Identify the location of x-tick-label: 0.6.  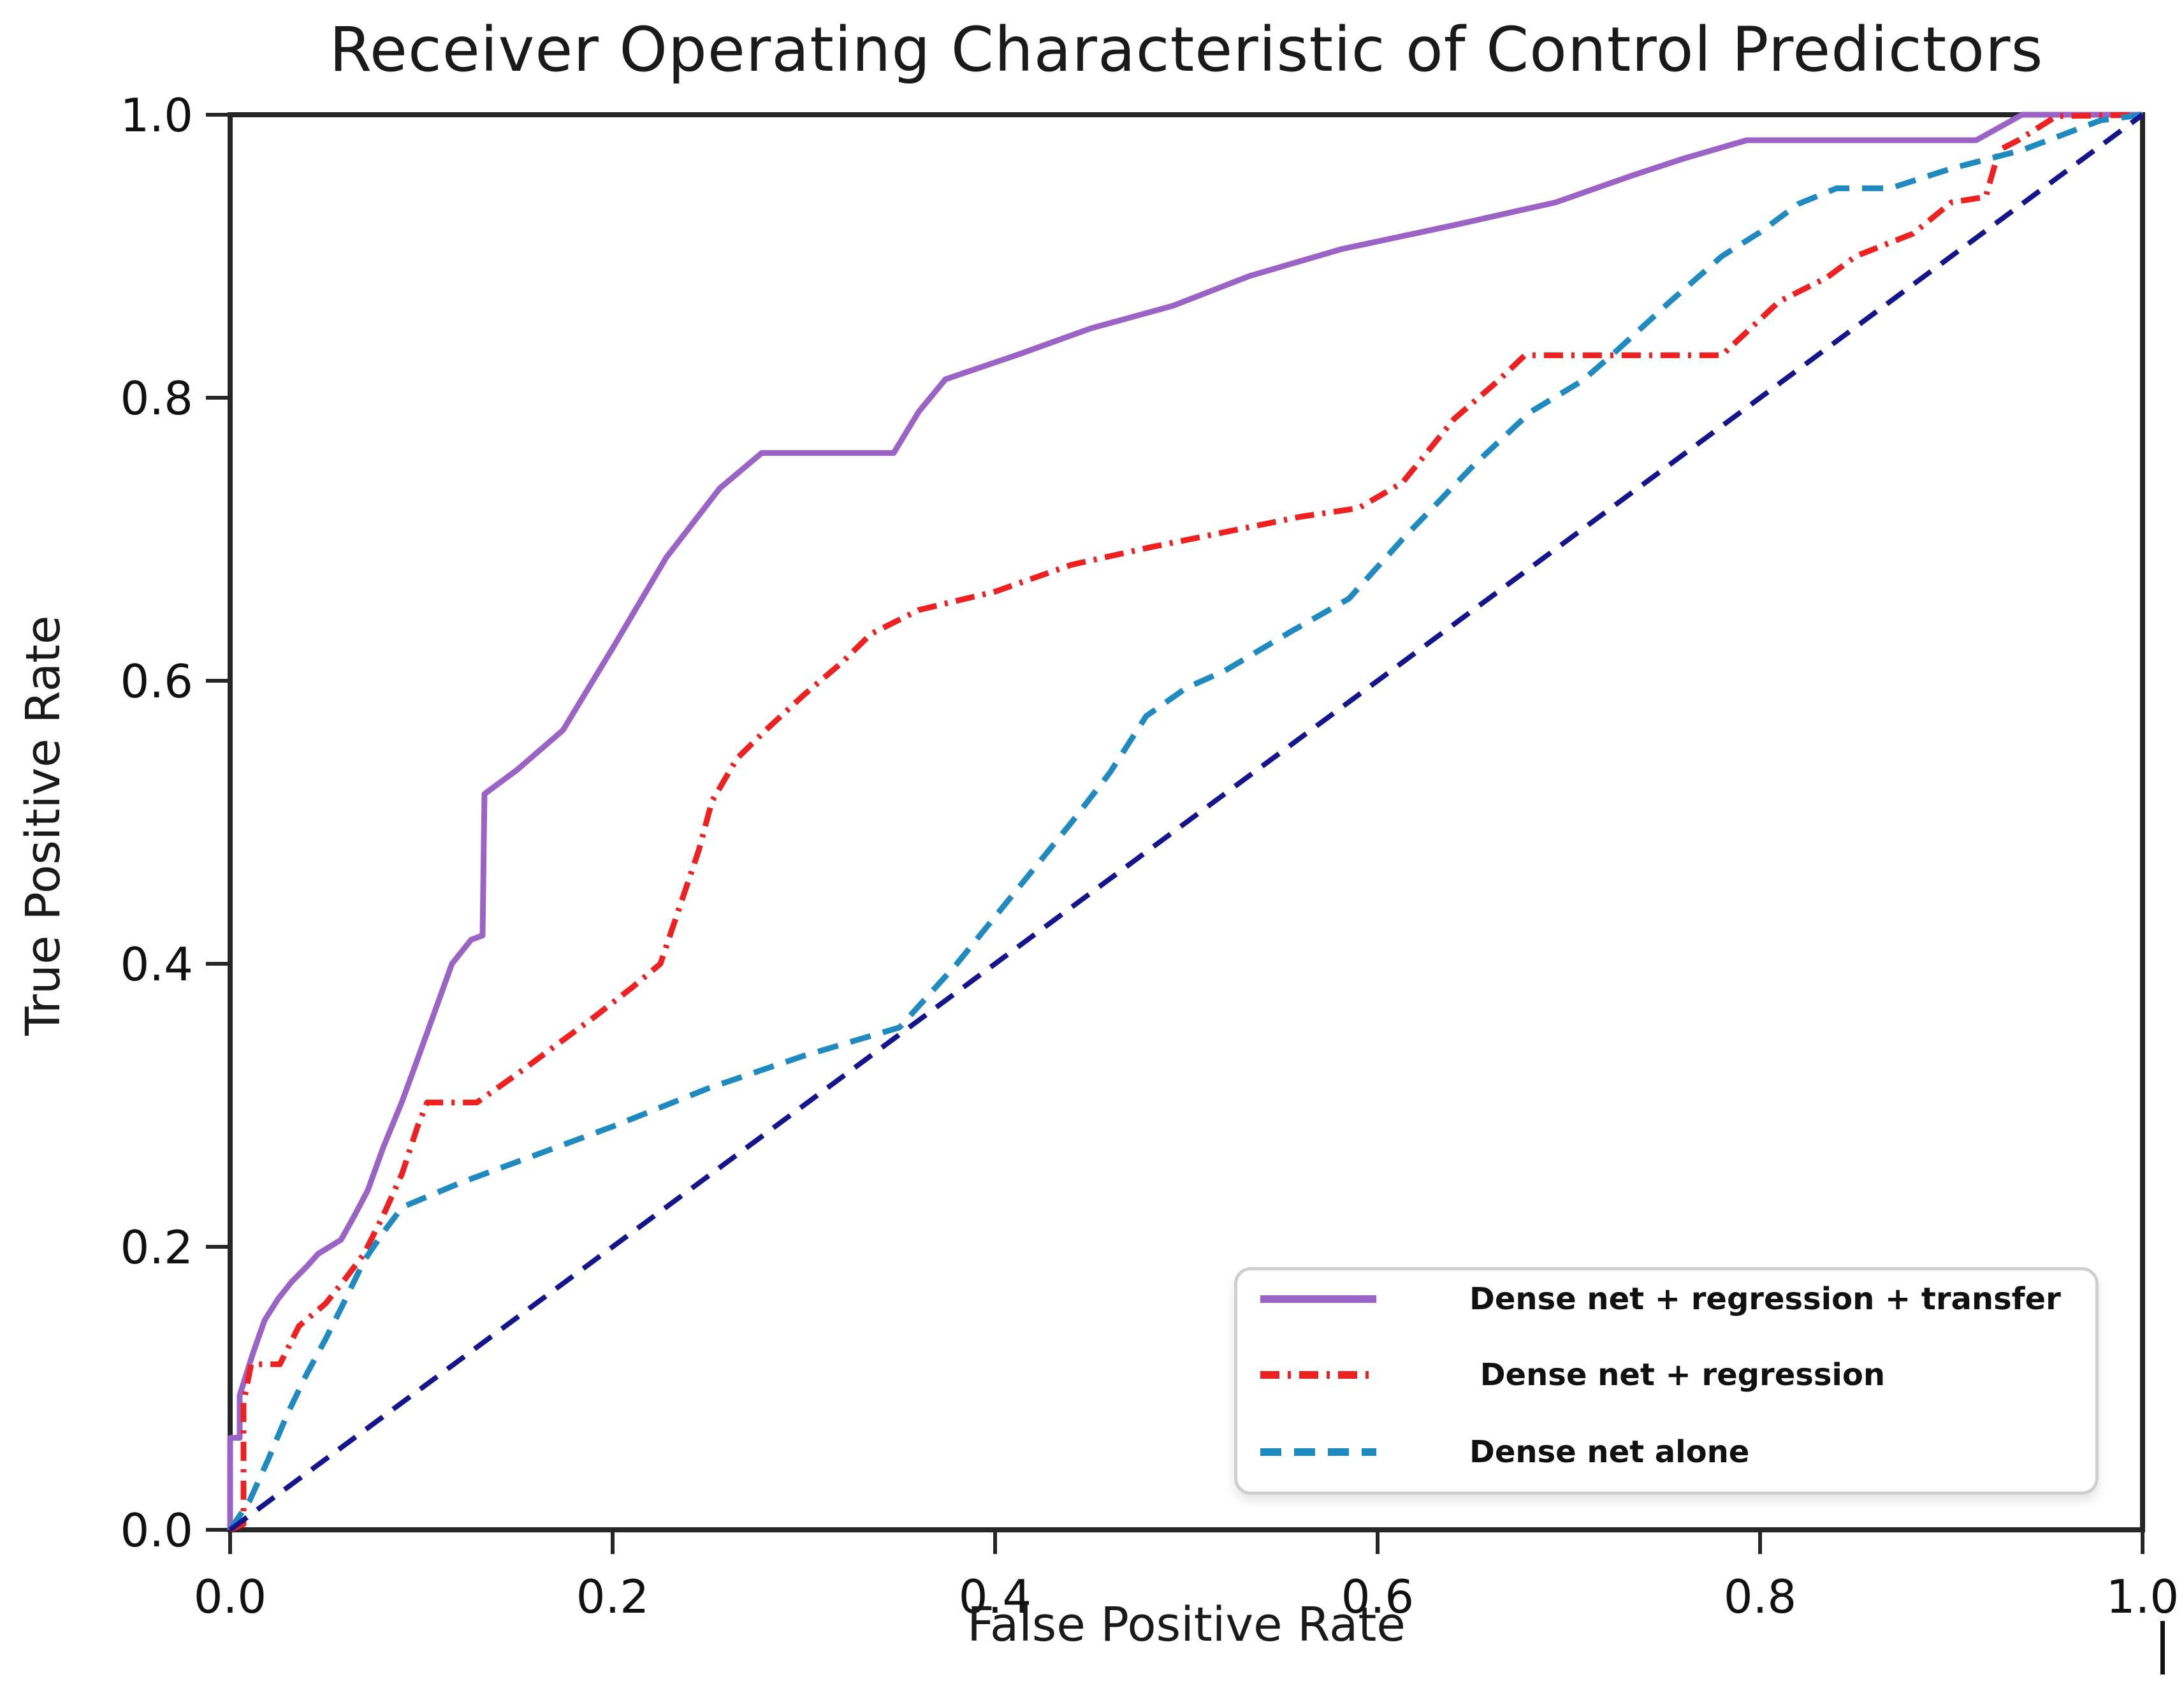
(1378, 1597).